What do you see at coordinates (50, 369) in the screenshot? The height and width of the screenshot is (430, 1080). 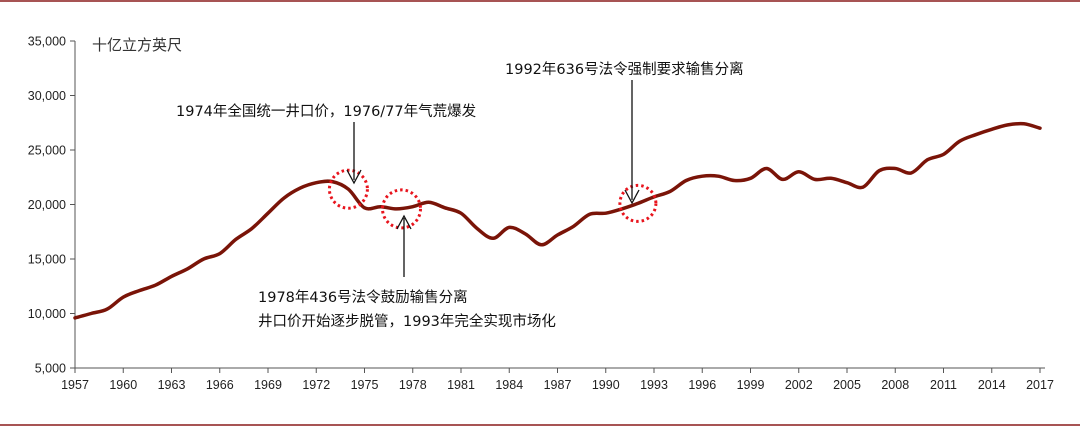 I see `y-tick-label: 5,000` at bounding box center [50, 369].